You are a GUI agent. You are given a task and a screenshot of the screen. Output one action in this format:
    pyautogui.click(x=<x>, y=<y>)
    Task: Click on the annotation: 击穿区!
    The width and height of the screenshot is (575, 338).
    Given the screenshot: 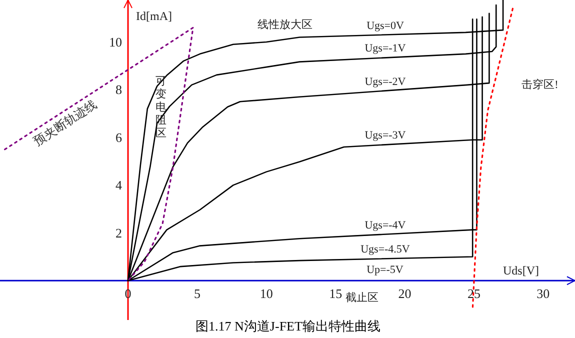 What is the action you would take?
    pyautogui.click(x=540, y=84)
    